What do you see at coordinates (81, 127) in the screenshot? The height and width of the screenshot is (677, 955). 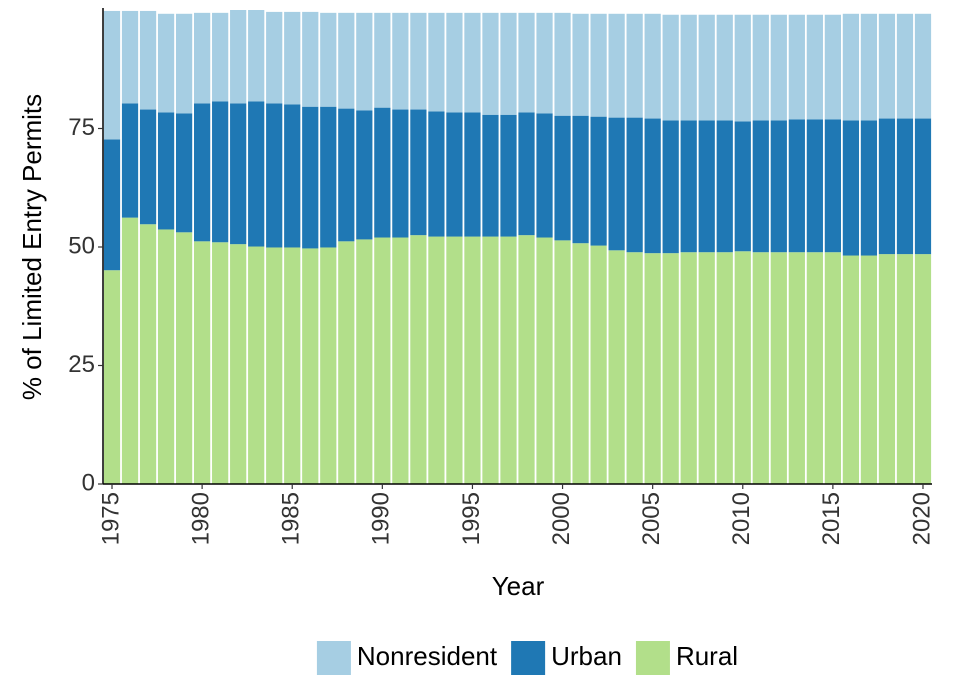 I see `y-tick-label: 75` at bounding box center [81, 127].